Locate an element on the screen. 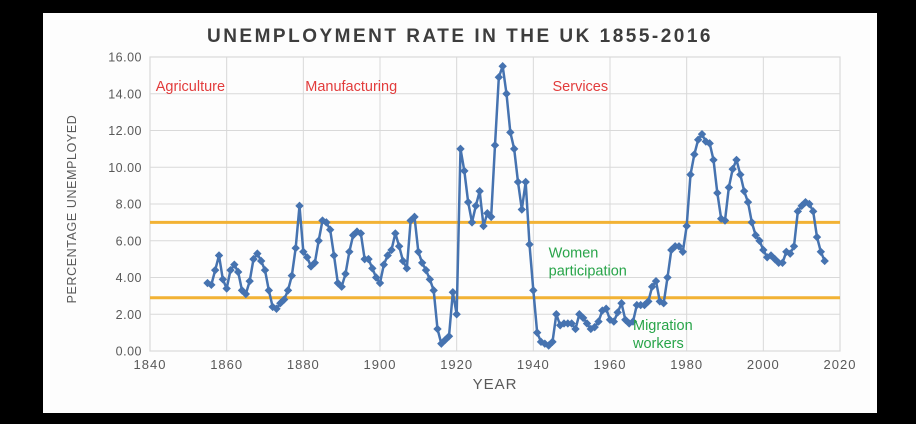 This screenshot has height=424, width=916. annotation-services: Services is located at coordinates (581, 87).